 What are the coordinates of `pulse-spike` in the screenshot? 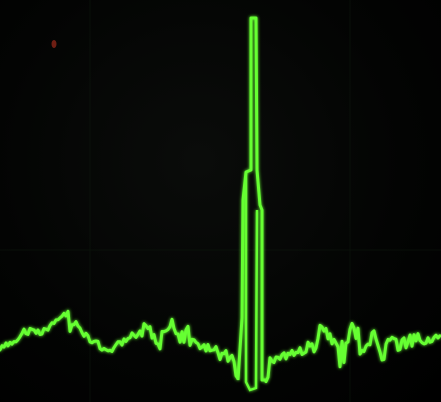 It's located at (251, 199).